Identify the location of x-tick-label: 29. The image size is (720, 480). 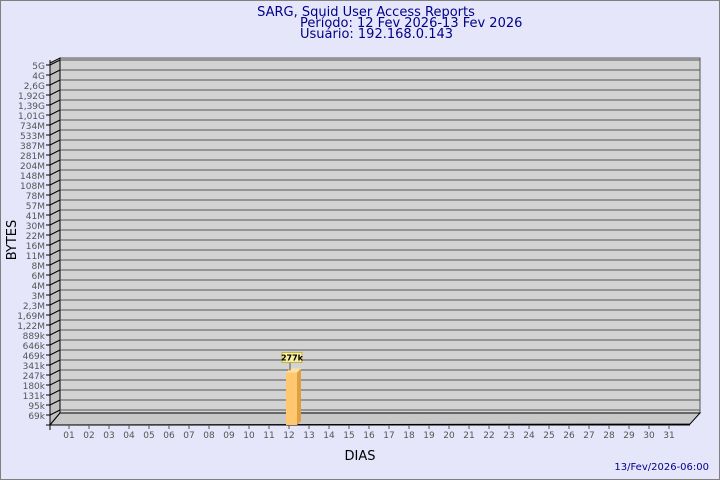
(629, 436).